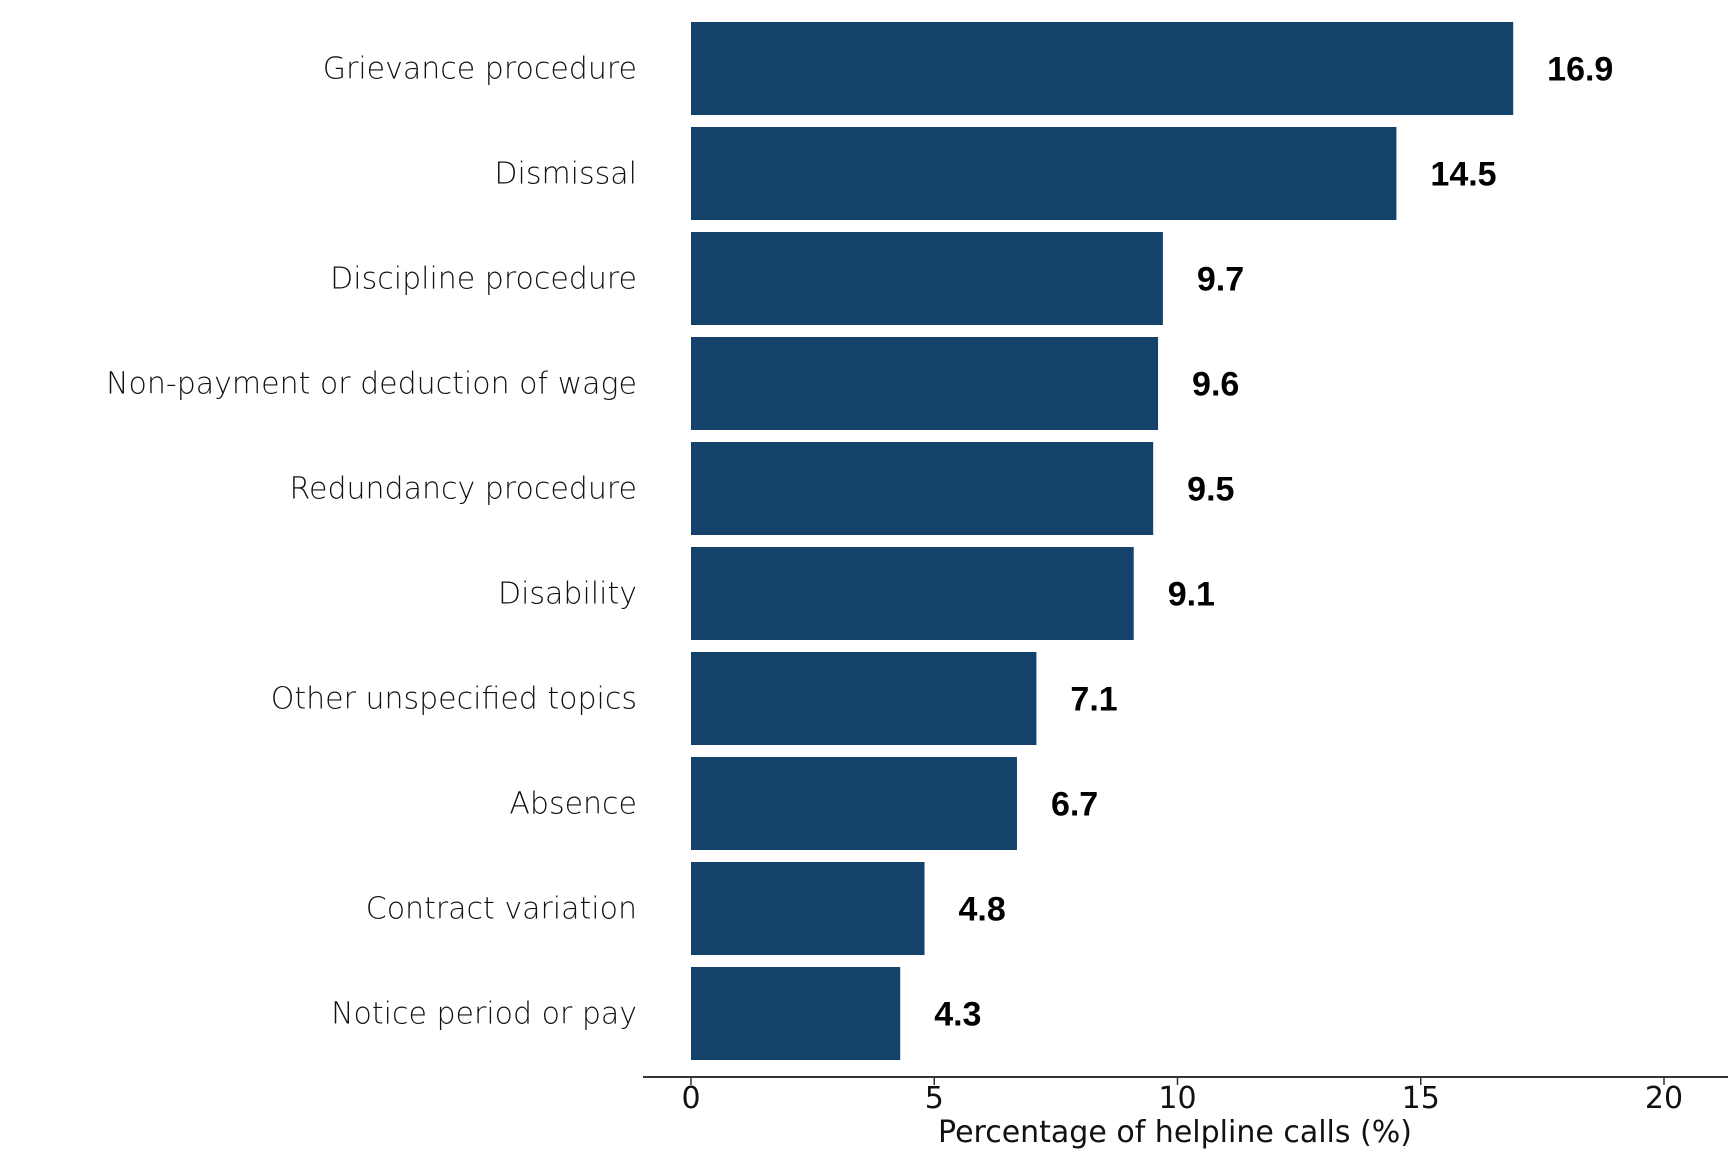  I want to click on value-label: 4.8, so click(982, 910).